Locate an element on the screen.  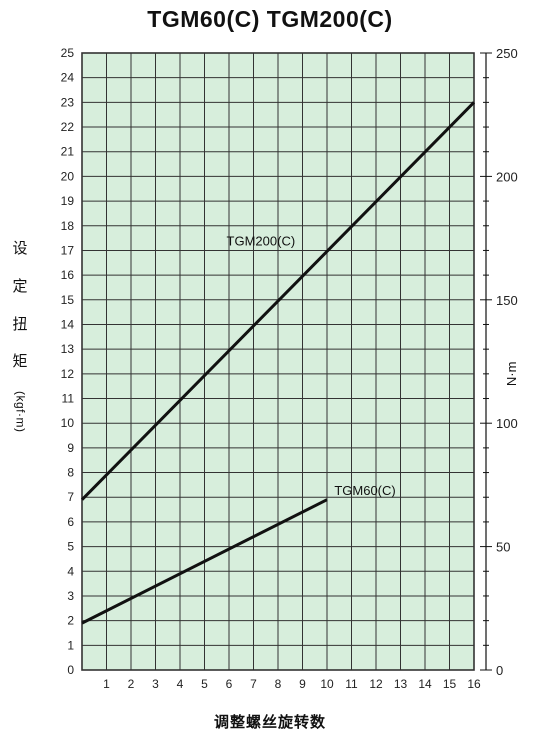
y-tick-label: 25 is located at coordinates (68, 53).